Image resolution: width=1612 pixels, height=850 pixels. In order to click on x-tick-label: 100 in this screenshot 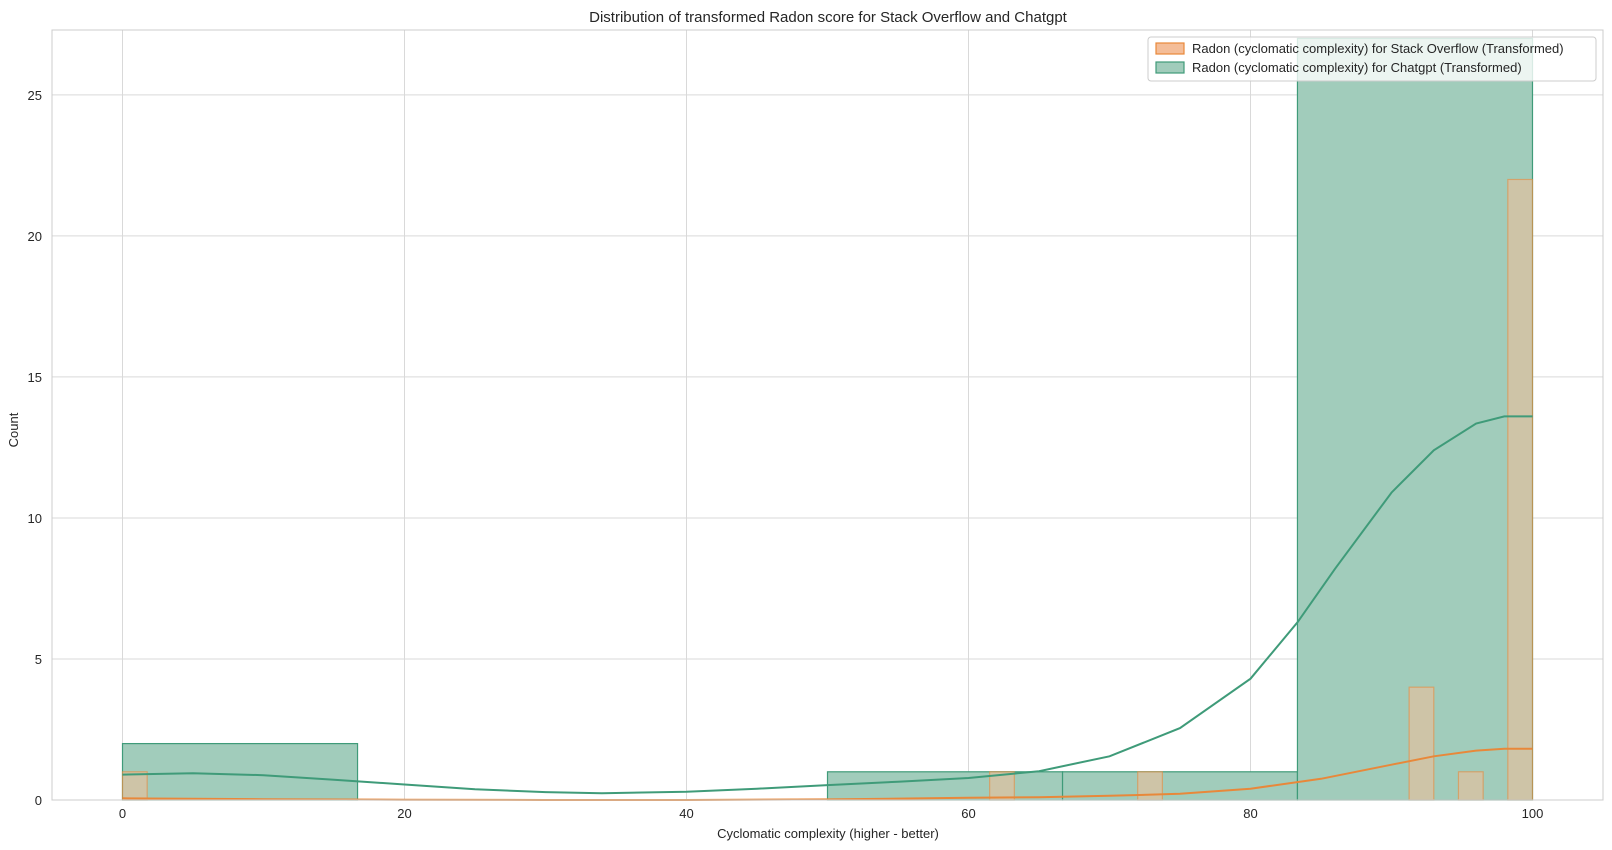, I will do `click(1533, 813)`.